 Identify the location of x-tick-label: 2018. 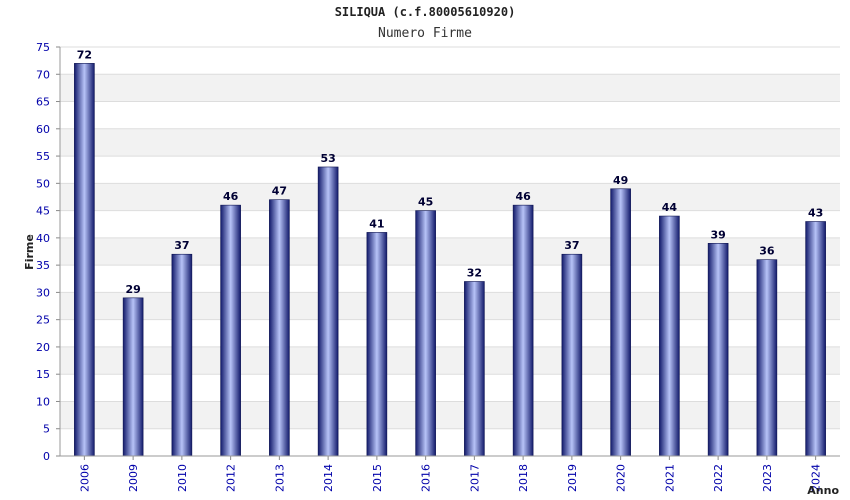
(523, 478).